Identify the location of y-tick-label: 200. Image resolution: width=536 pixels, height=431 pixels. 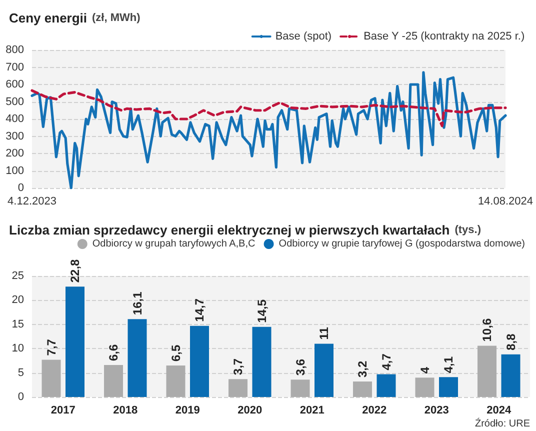
(15, 154).